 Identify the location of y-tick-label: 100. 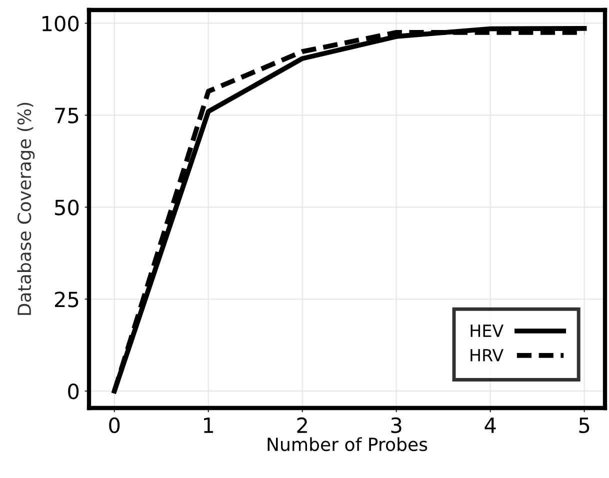
(60, 24).